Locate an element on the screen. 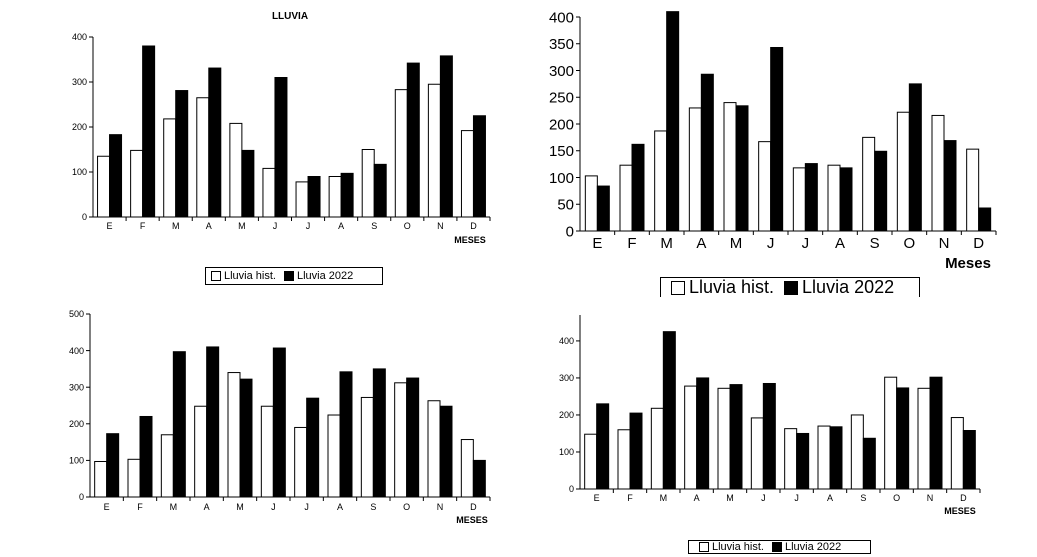 The height and width of the screenshot is (557, 1037). y-tick-label: 0 is located at coordinates (81, 497).